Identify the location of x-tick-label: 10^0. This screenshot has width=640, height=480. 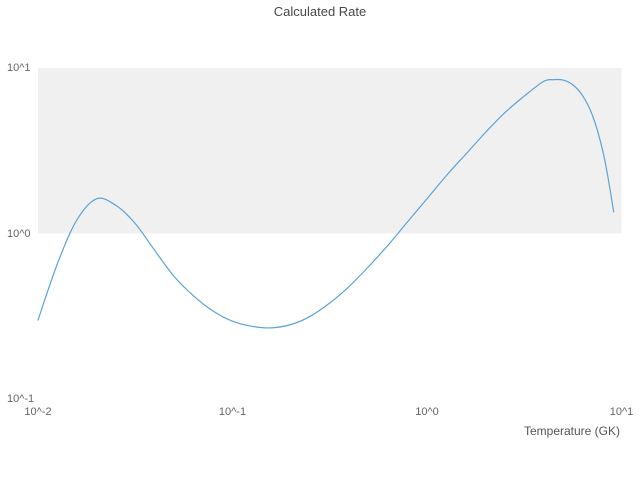
(427, 412).